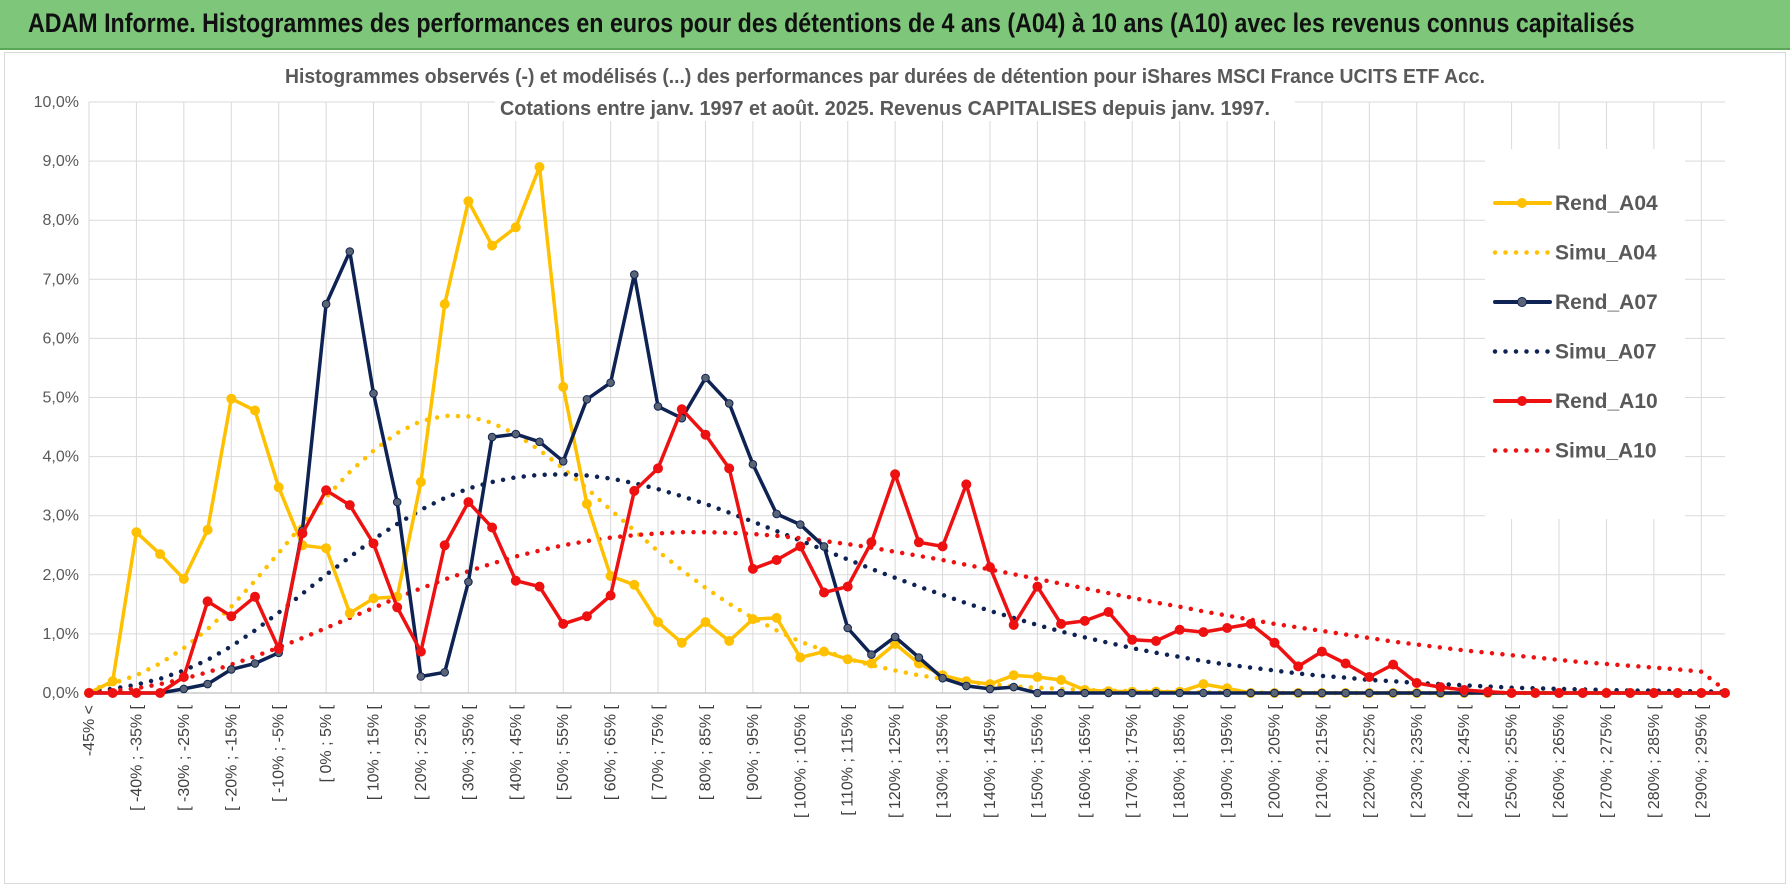 Image resolution: width=1790 pixels, height=888 pixels. I want to click on x-tick-label: [ 160% ; 165% [, so click(1085, 761).